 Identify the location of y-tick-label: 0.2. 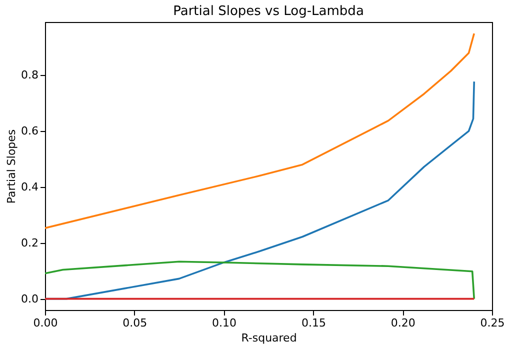
(29, 243).